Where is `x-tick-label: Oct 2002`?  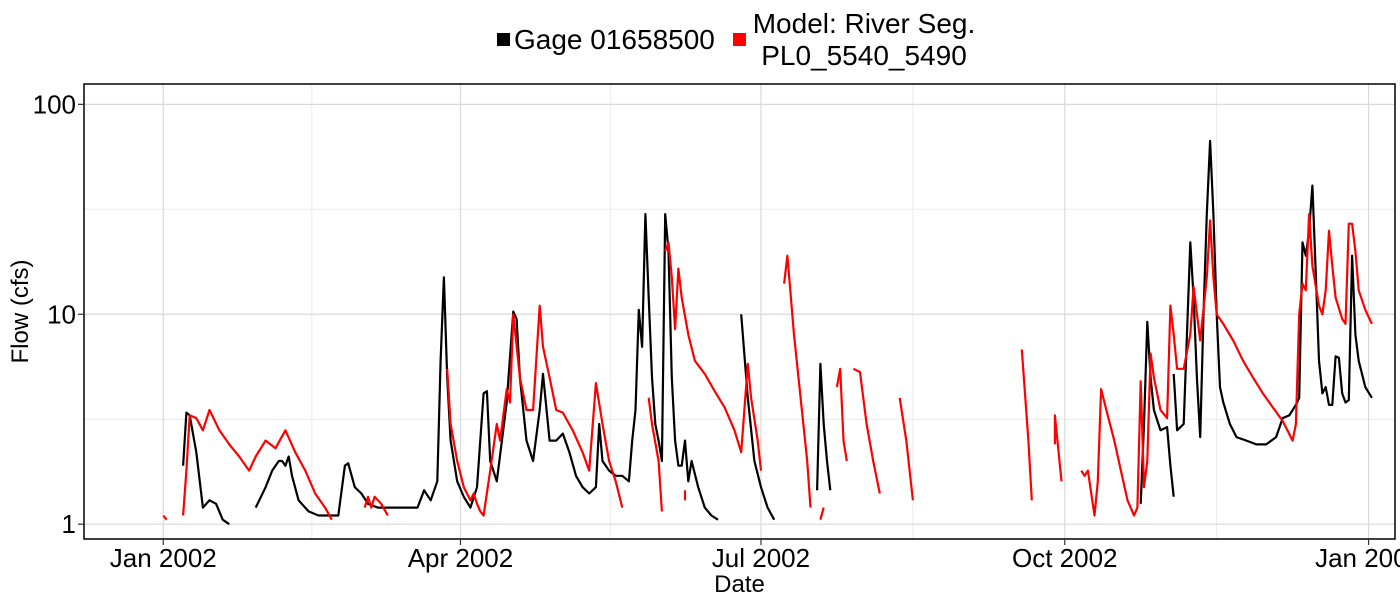
x-tick-label: Oct 2002 is located at coordinates (1065, 558).